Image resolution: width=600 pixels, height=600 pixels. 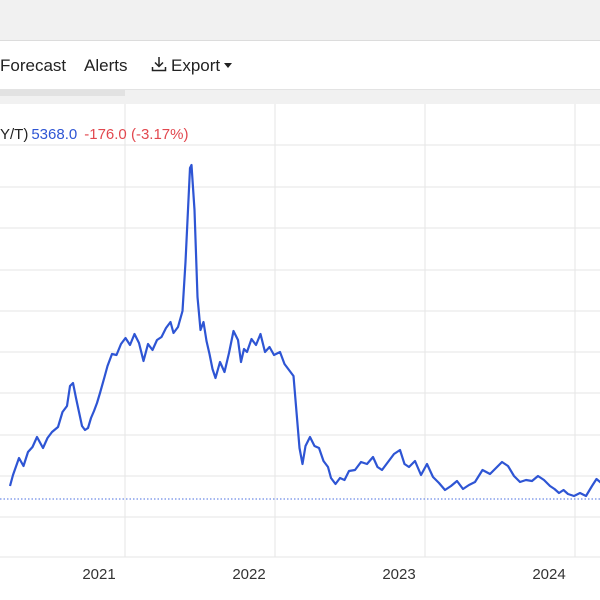 What do you see at coordinates (54, 134) in the screenshot?
I see `legend-value: 5368.0` at bounding box center [54, 134].